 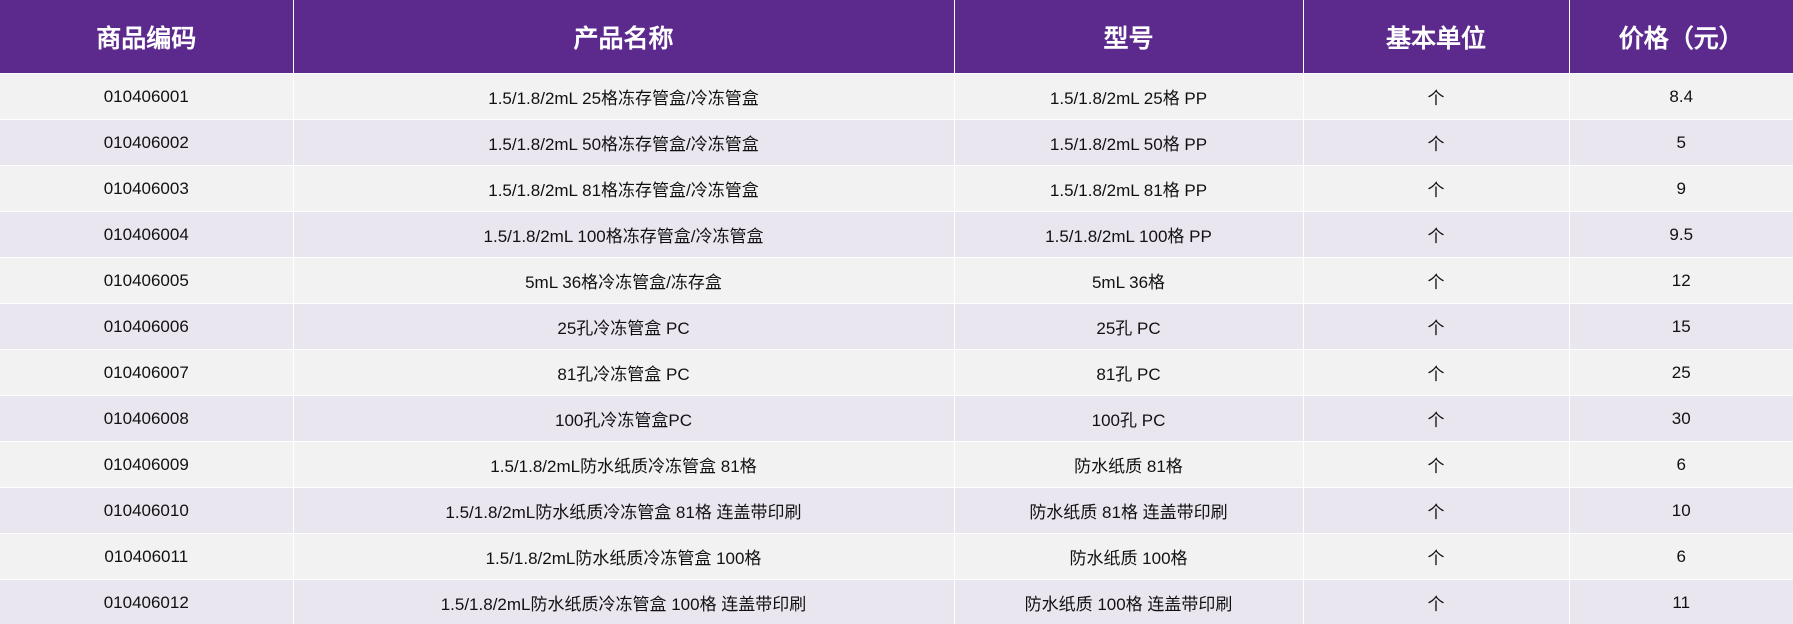 I want to click on cell-product-code: 010406006, so click(x=147, y=326).